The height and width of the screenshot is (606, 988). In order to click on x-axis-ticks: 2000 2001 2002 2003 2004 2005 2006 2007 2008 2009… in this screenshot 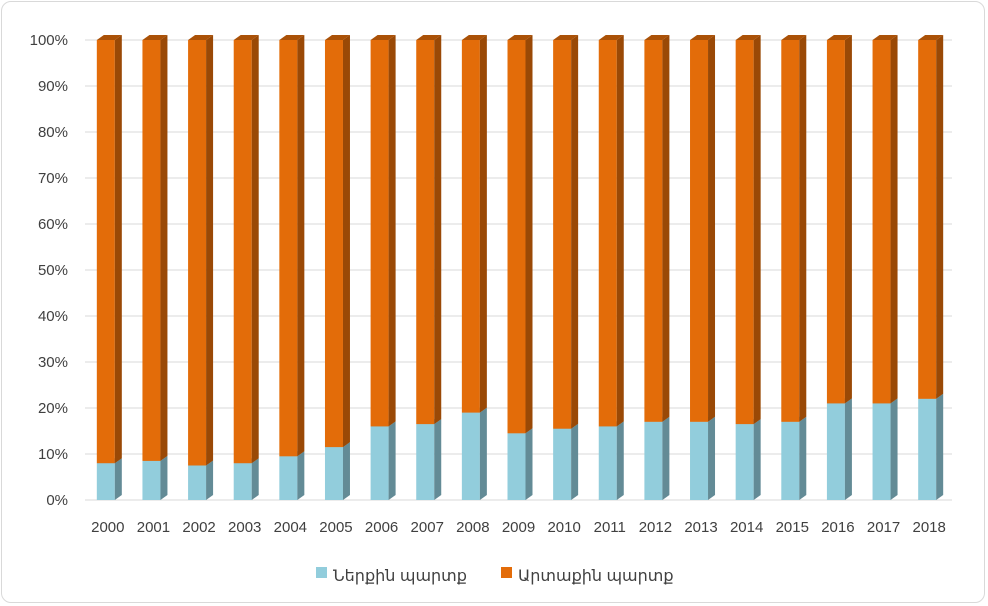, I will do `click(518, 527)`.